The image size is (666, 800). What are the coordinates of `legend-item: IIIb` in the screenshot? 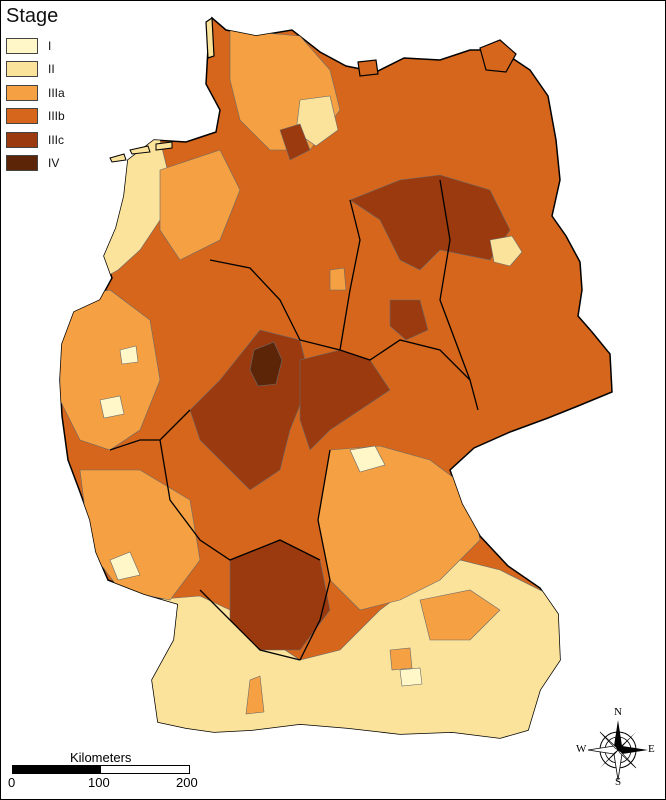 It's located at (35, 117).